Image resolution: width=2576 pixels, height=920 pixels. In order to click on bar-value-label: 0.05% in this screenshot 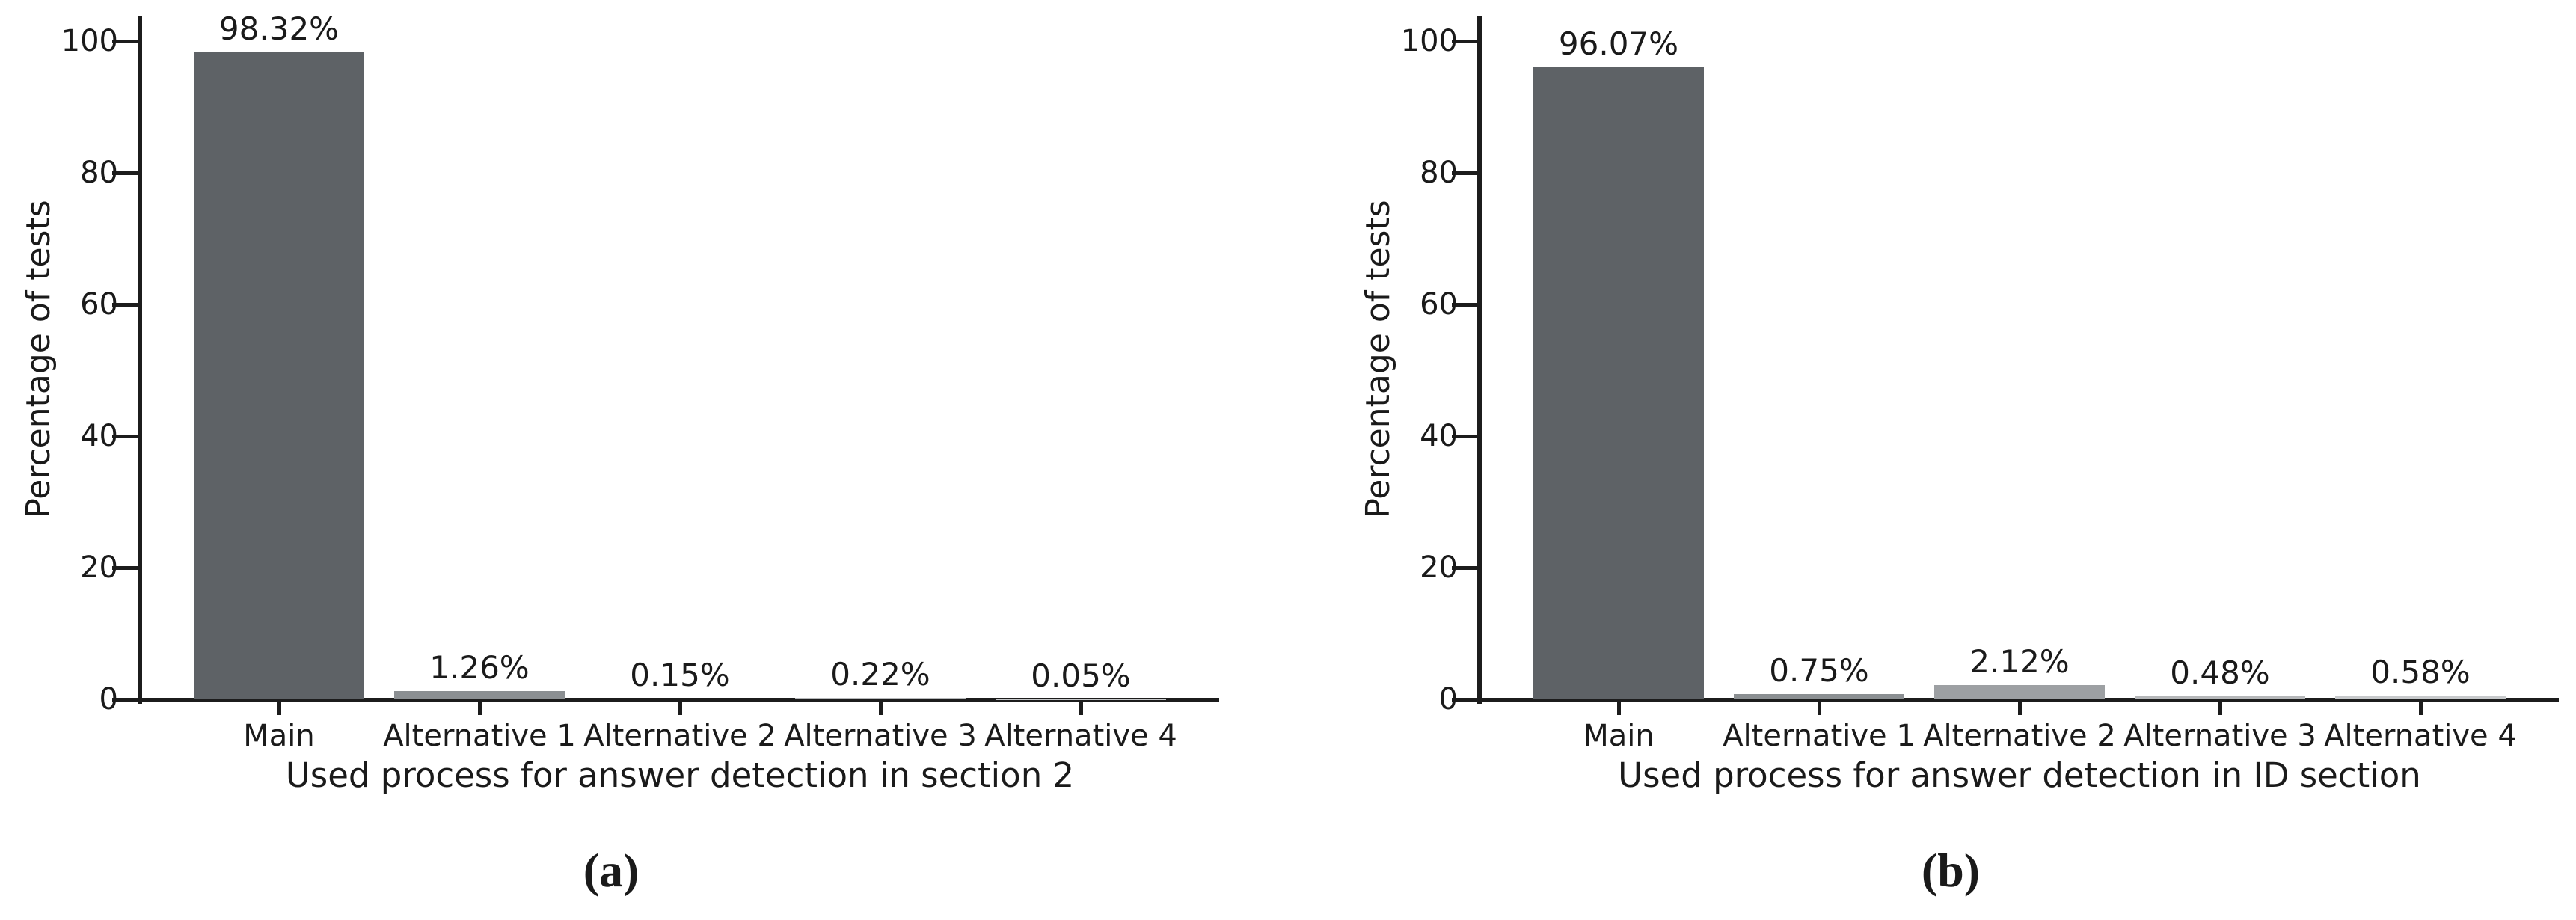, I will do `click(1081, 675)`.